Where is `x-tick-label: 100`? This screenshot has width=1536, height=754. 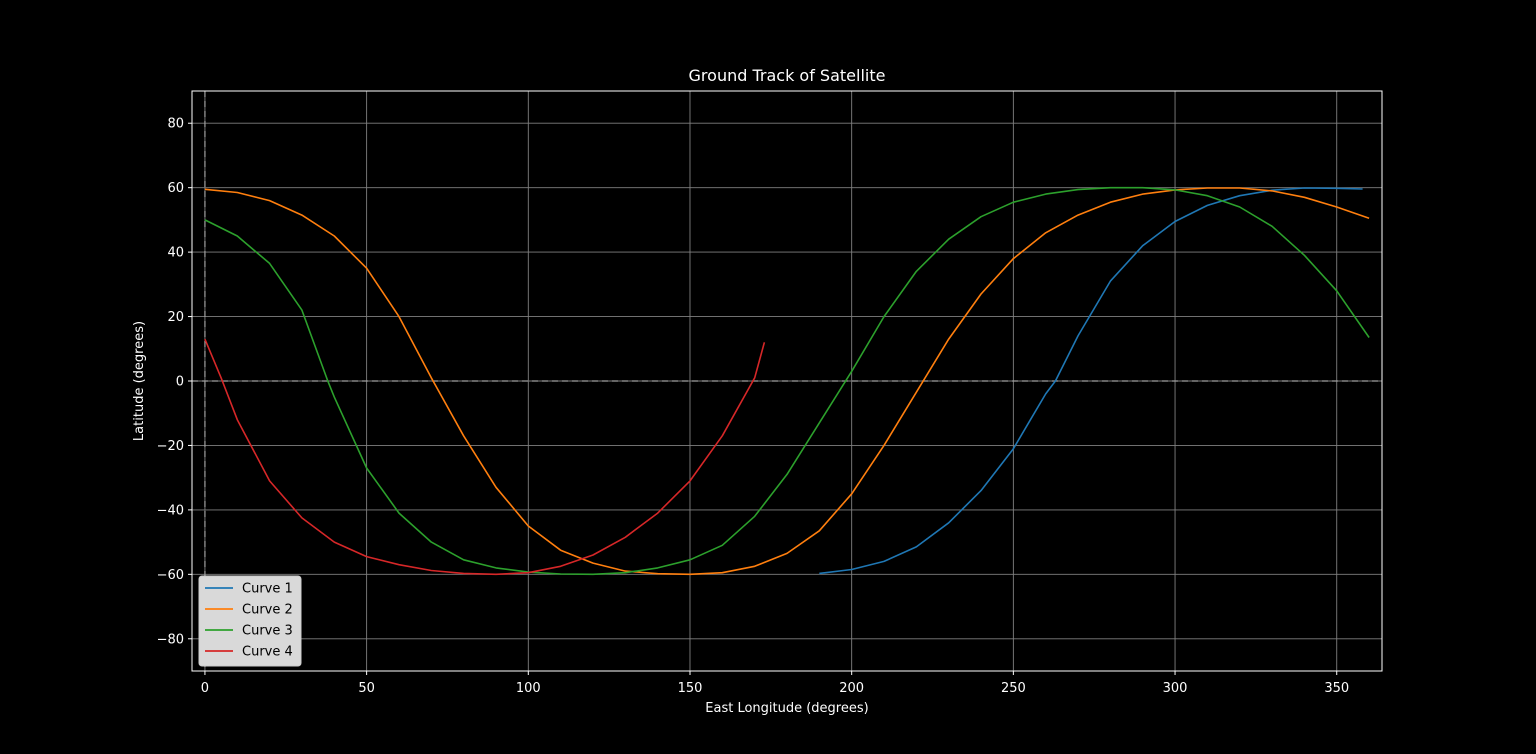
x-tick-label: 100 is located at coordinates (528, 688).